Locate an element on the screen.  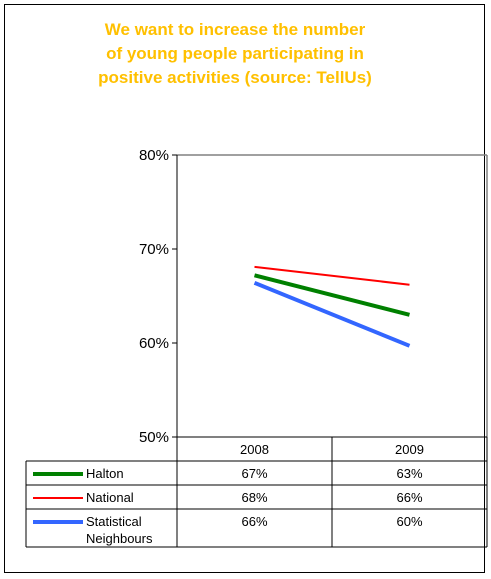
data-label: 63% is located at coordinates (409, 473).